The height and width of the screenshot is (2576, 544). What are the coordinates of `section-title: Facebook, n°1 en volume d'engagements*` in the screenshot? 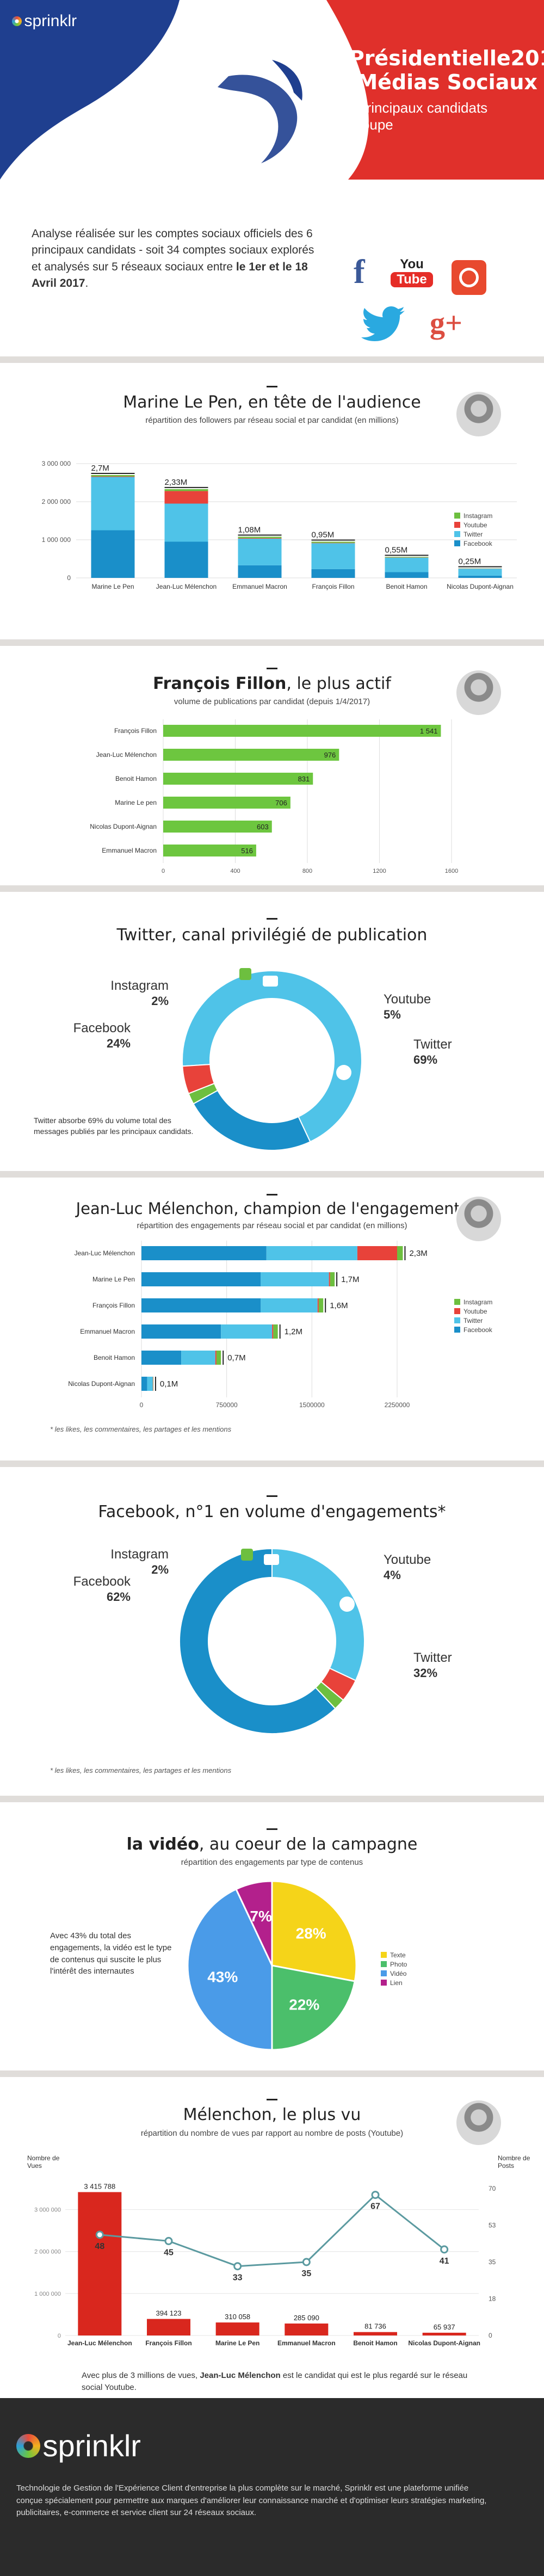 It's located at (272, 1511).